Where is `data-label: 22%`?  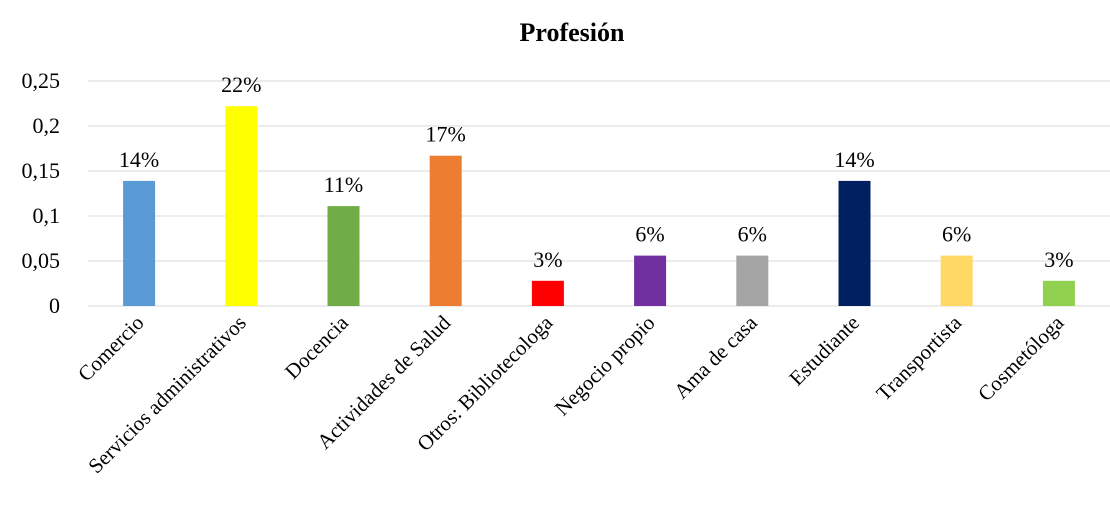
data-label: 22% is located at coordinates (241, 84).